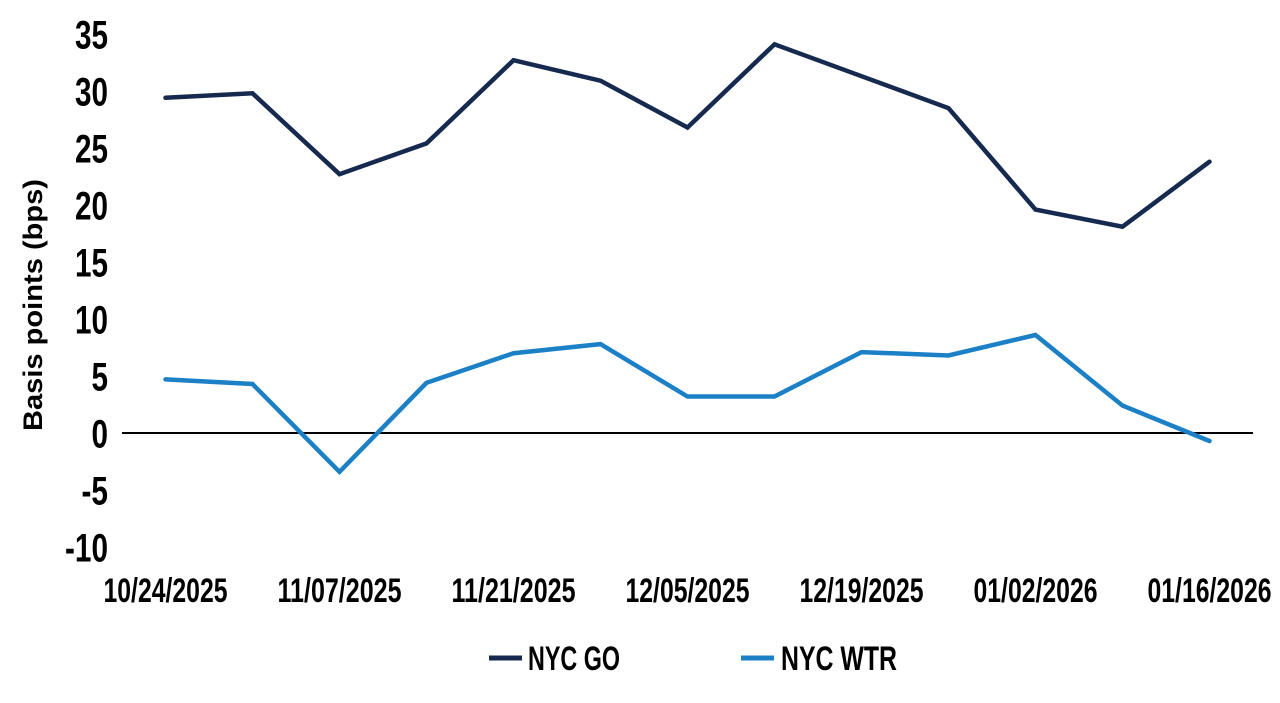 The height and width of the screenshot is (703, 1280). I want to click on y-tick-label: -10, so click(86, 549).